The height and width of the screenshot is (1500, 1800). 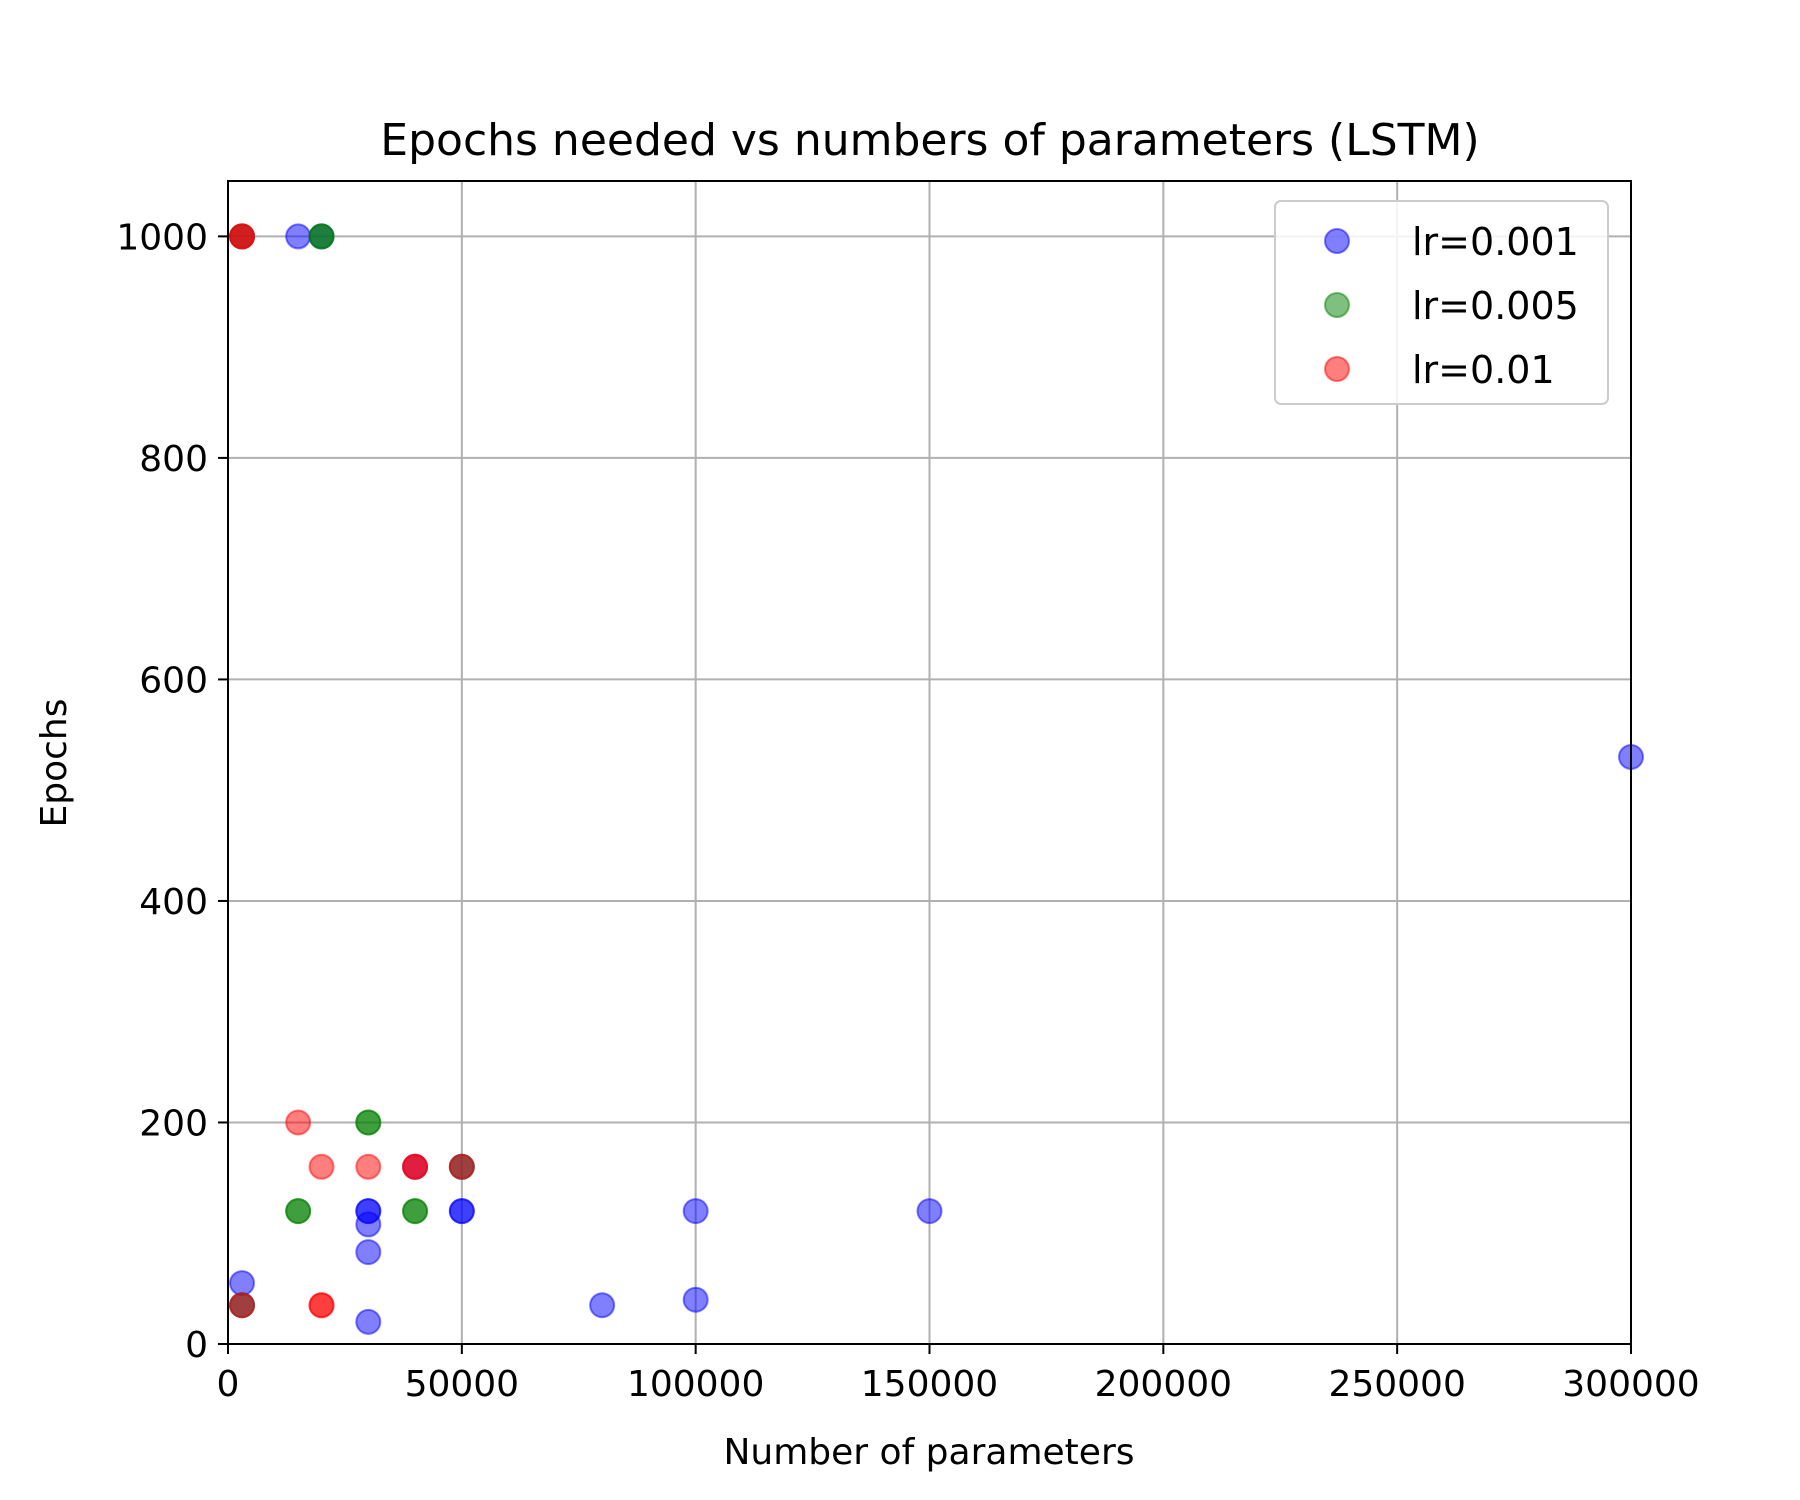 I want to click on x-tick-label: 250000, so click(x=1396, y=1384).